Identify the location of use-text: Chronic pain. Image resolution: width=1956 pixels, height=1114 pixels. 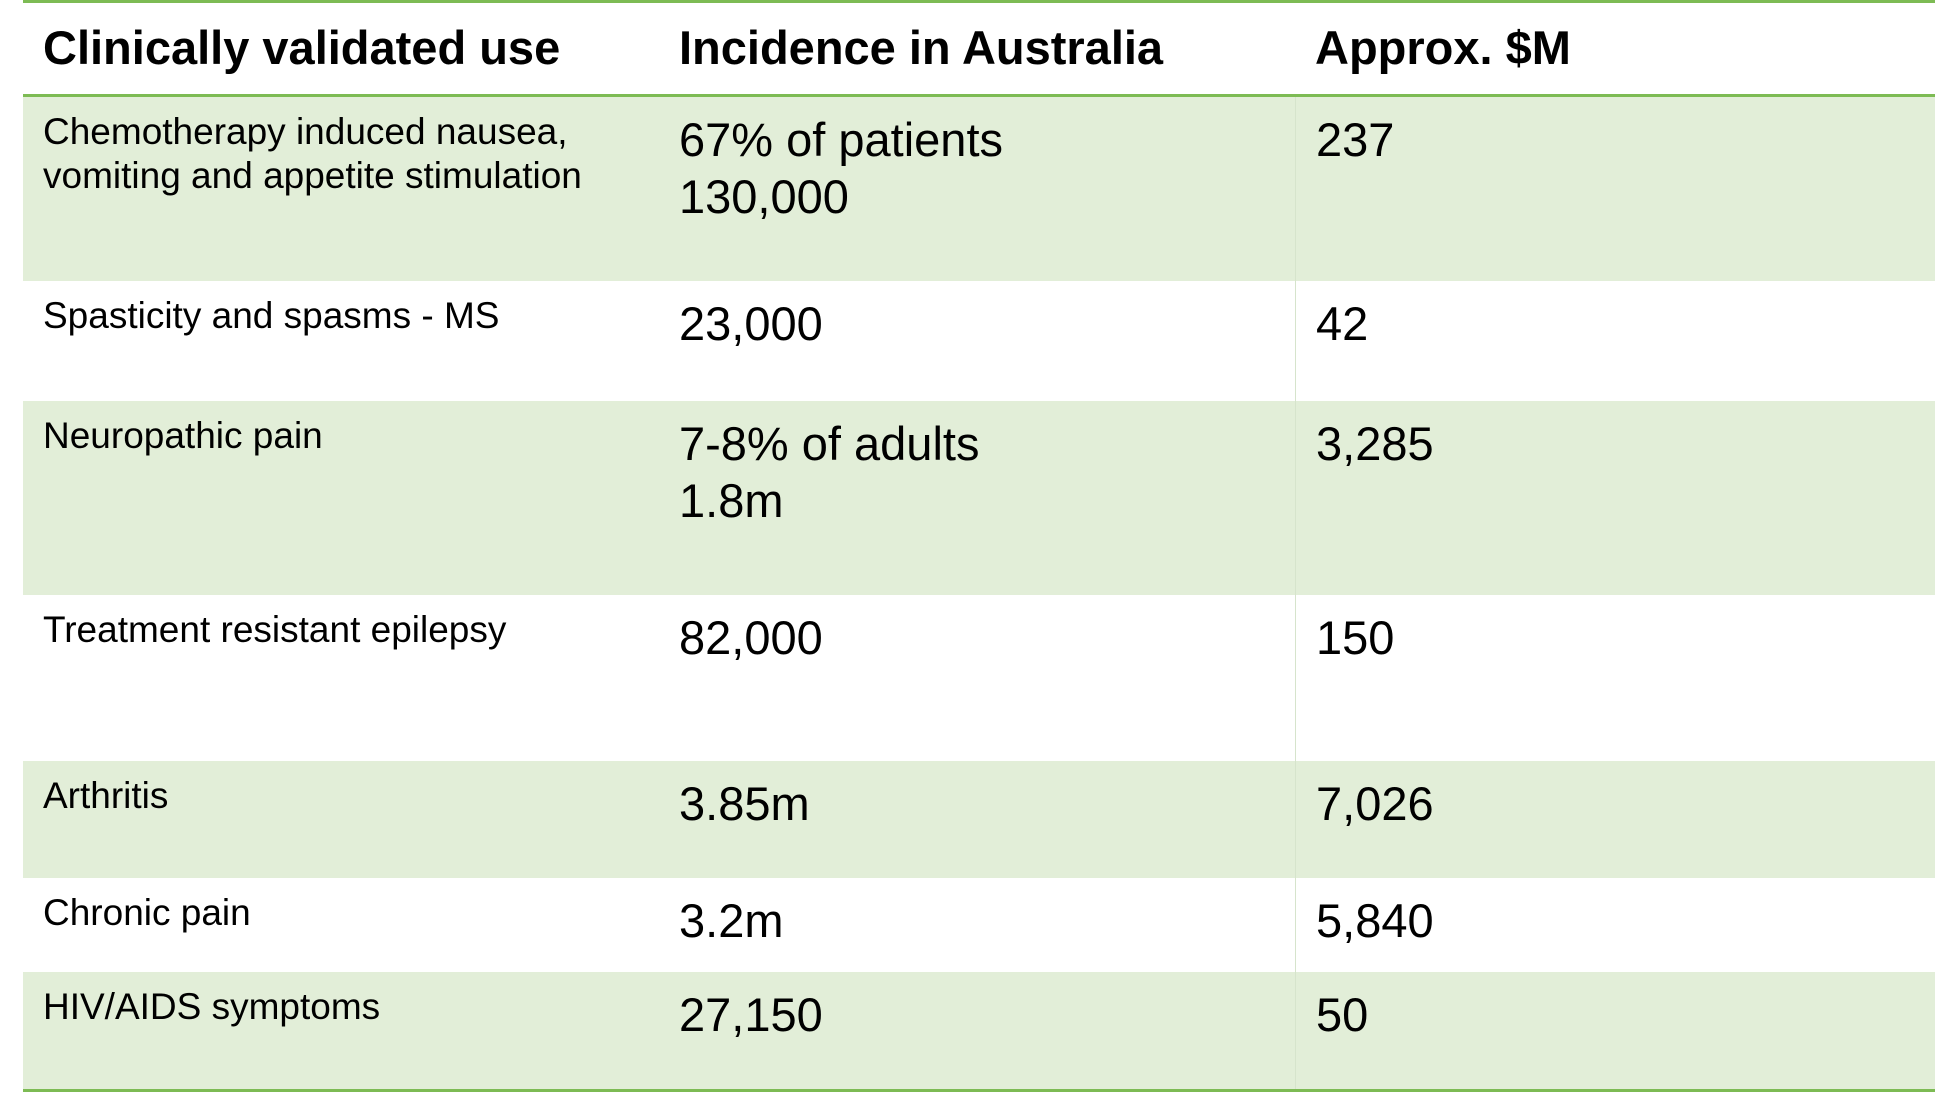
(147, 912).